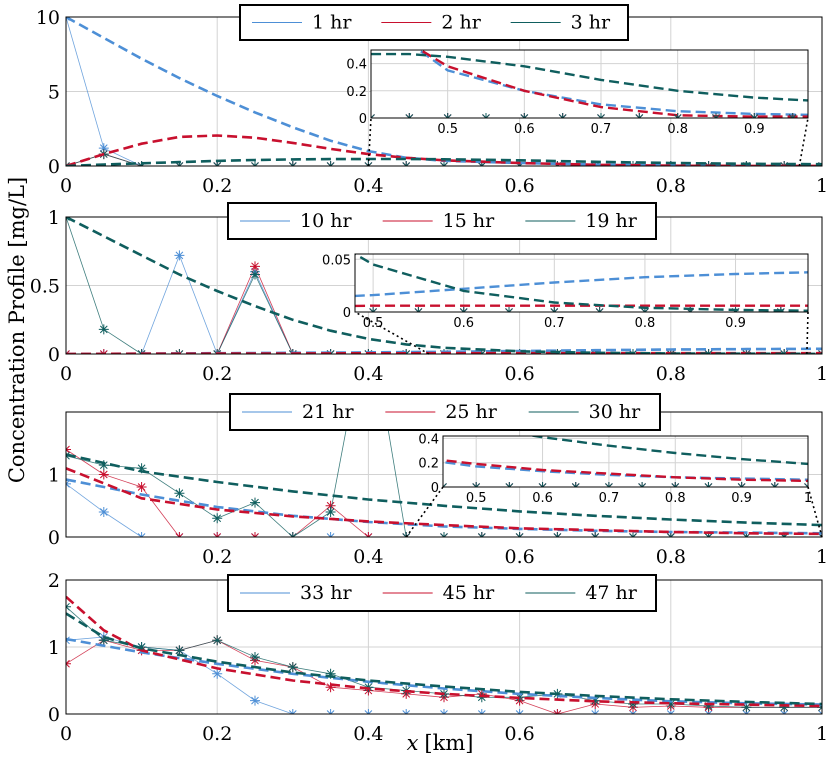  I want to click on legend-label-2: 25 hr, so click(471, 412).